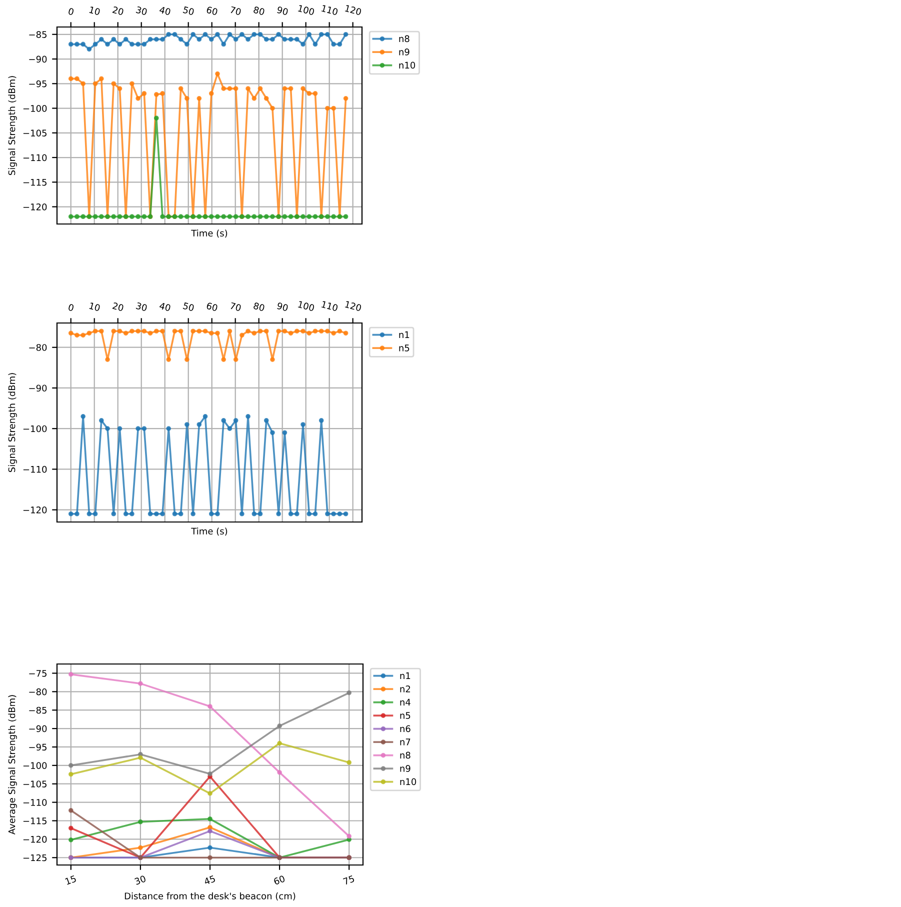  What do you see at coordinates (210, 880) in the screenshot?
I see `x-tick-label: 45` at bounding box center [210, 880].